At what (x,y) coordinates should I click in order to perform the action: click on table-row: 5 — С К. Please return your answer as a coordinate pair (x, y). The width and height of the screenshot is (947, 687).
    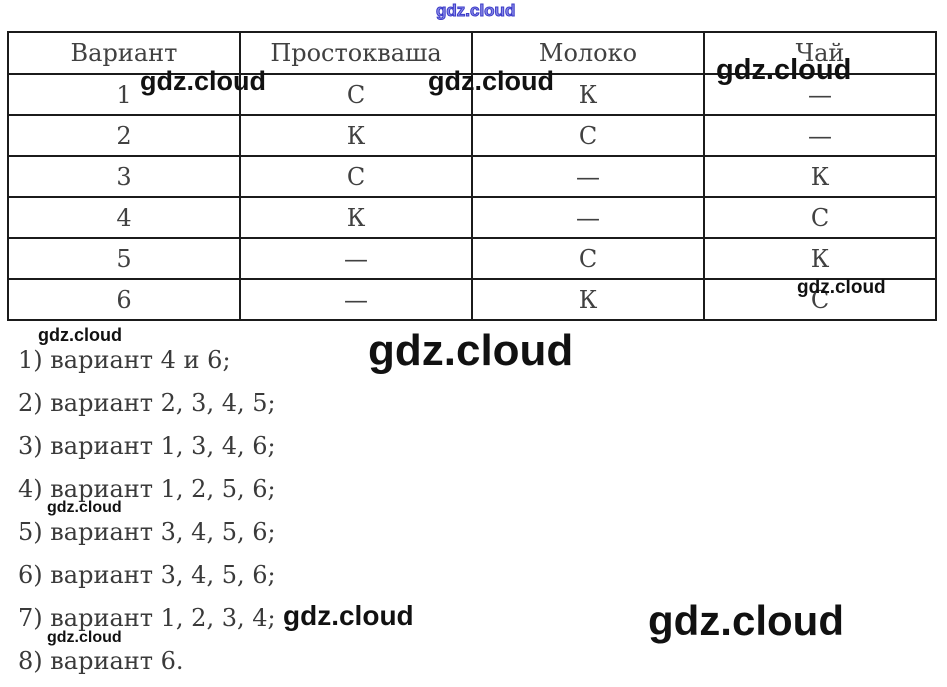
    Looking at the image, I should click on (472, 258).